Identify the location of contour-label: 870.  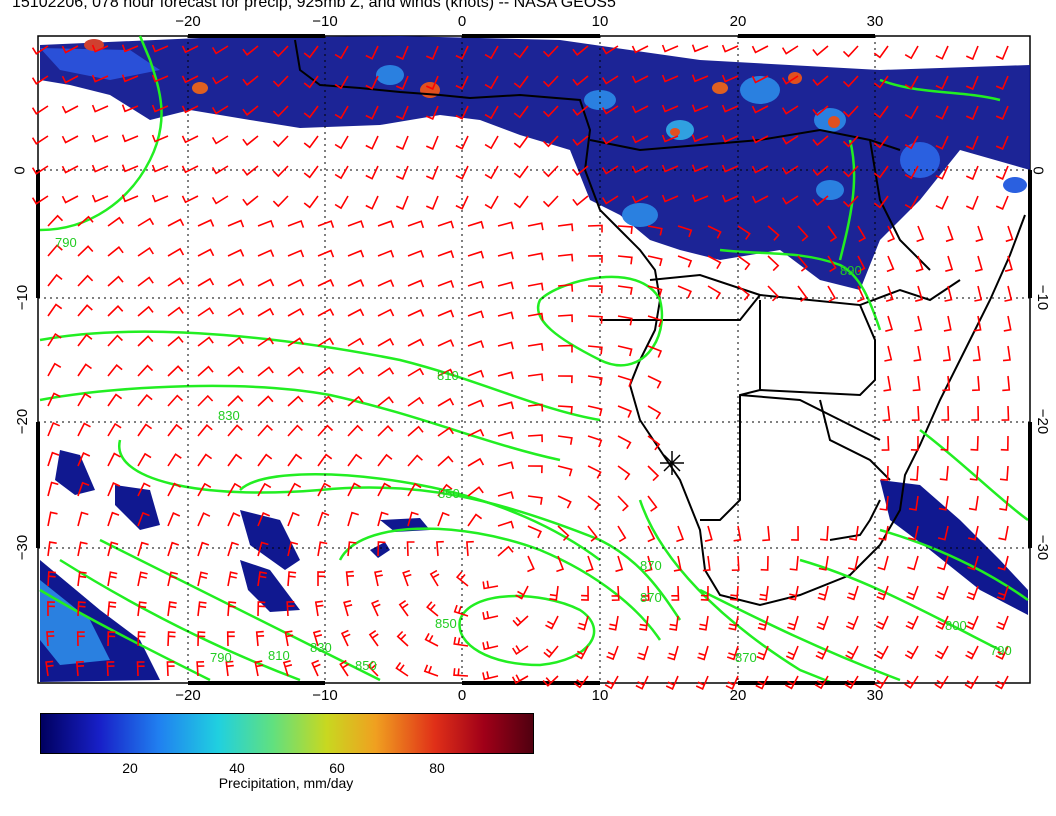
(746, 657).